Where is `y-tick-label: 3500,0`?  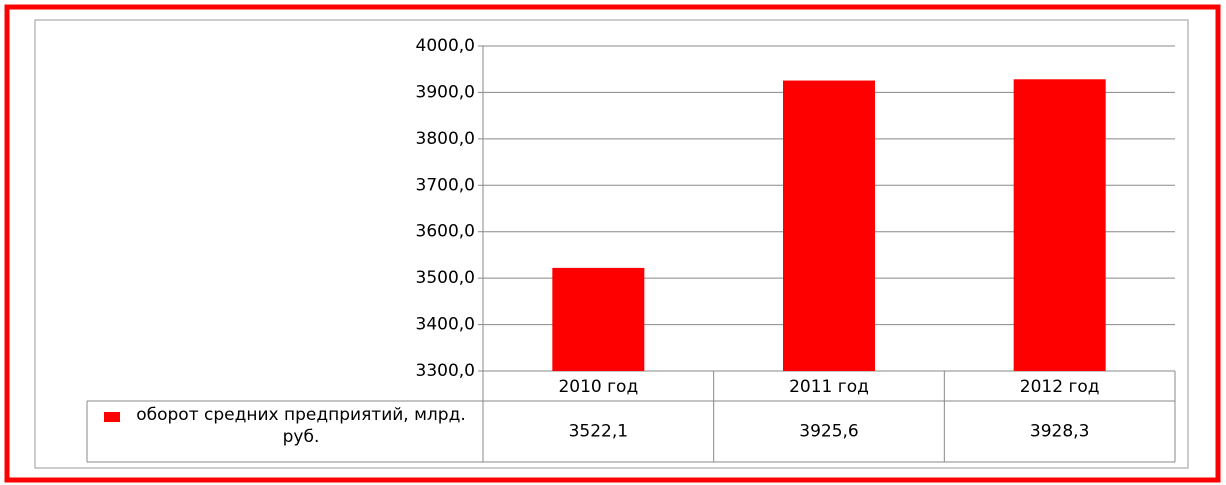 y-tick-label: 3500,0 is located at coordinates (445, 278).